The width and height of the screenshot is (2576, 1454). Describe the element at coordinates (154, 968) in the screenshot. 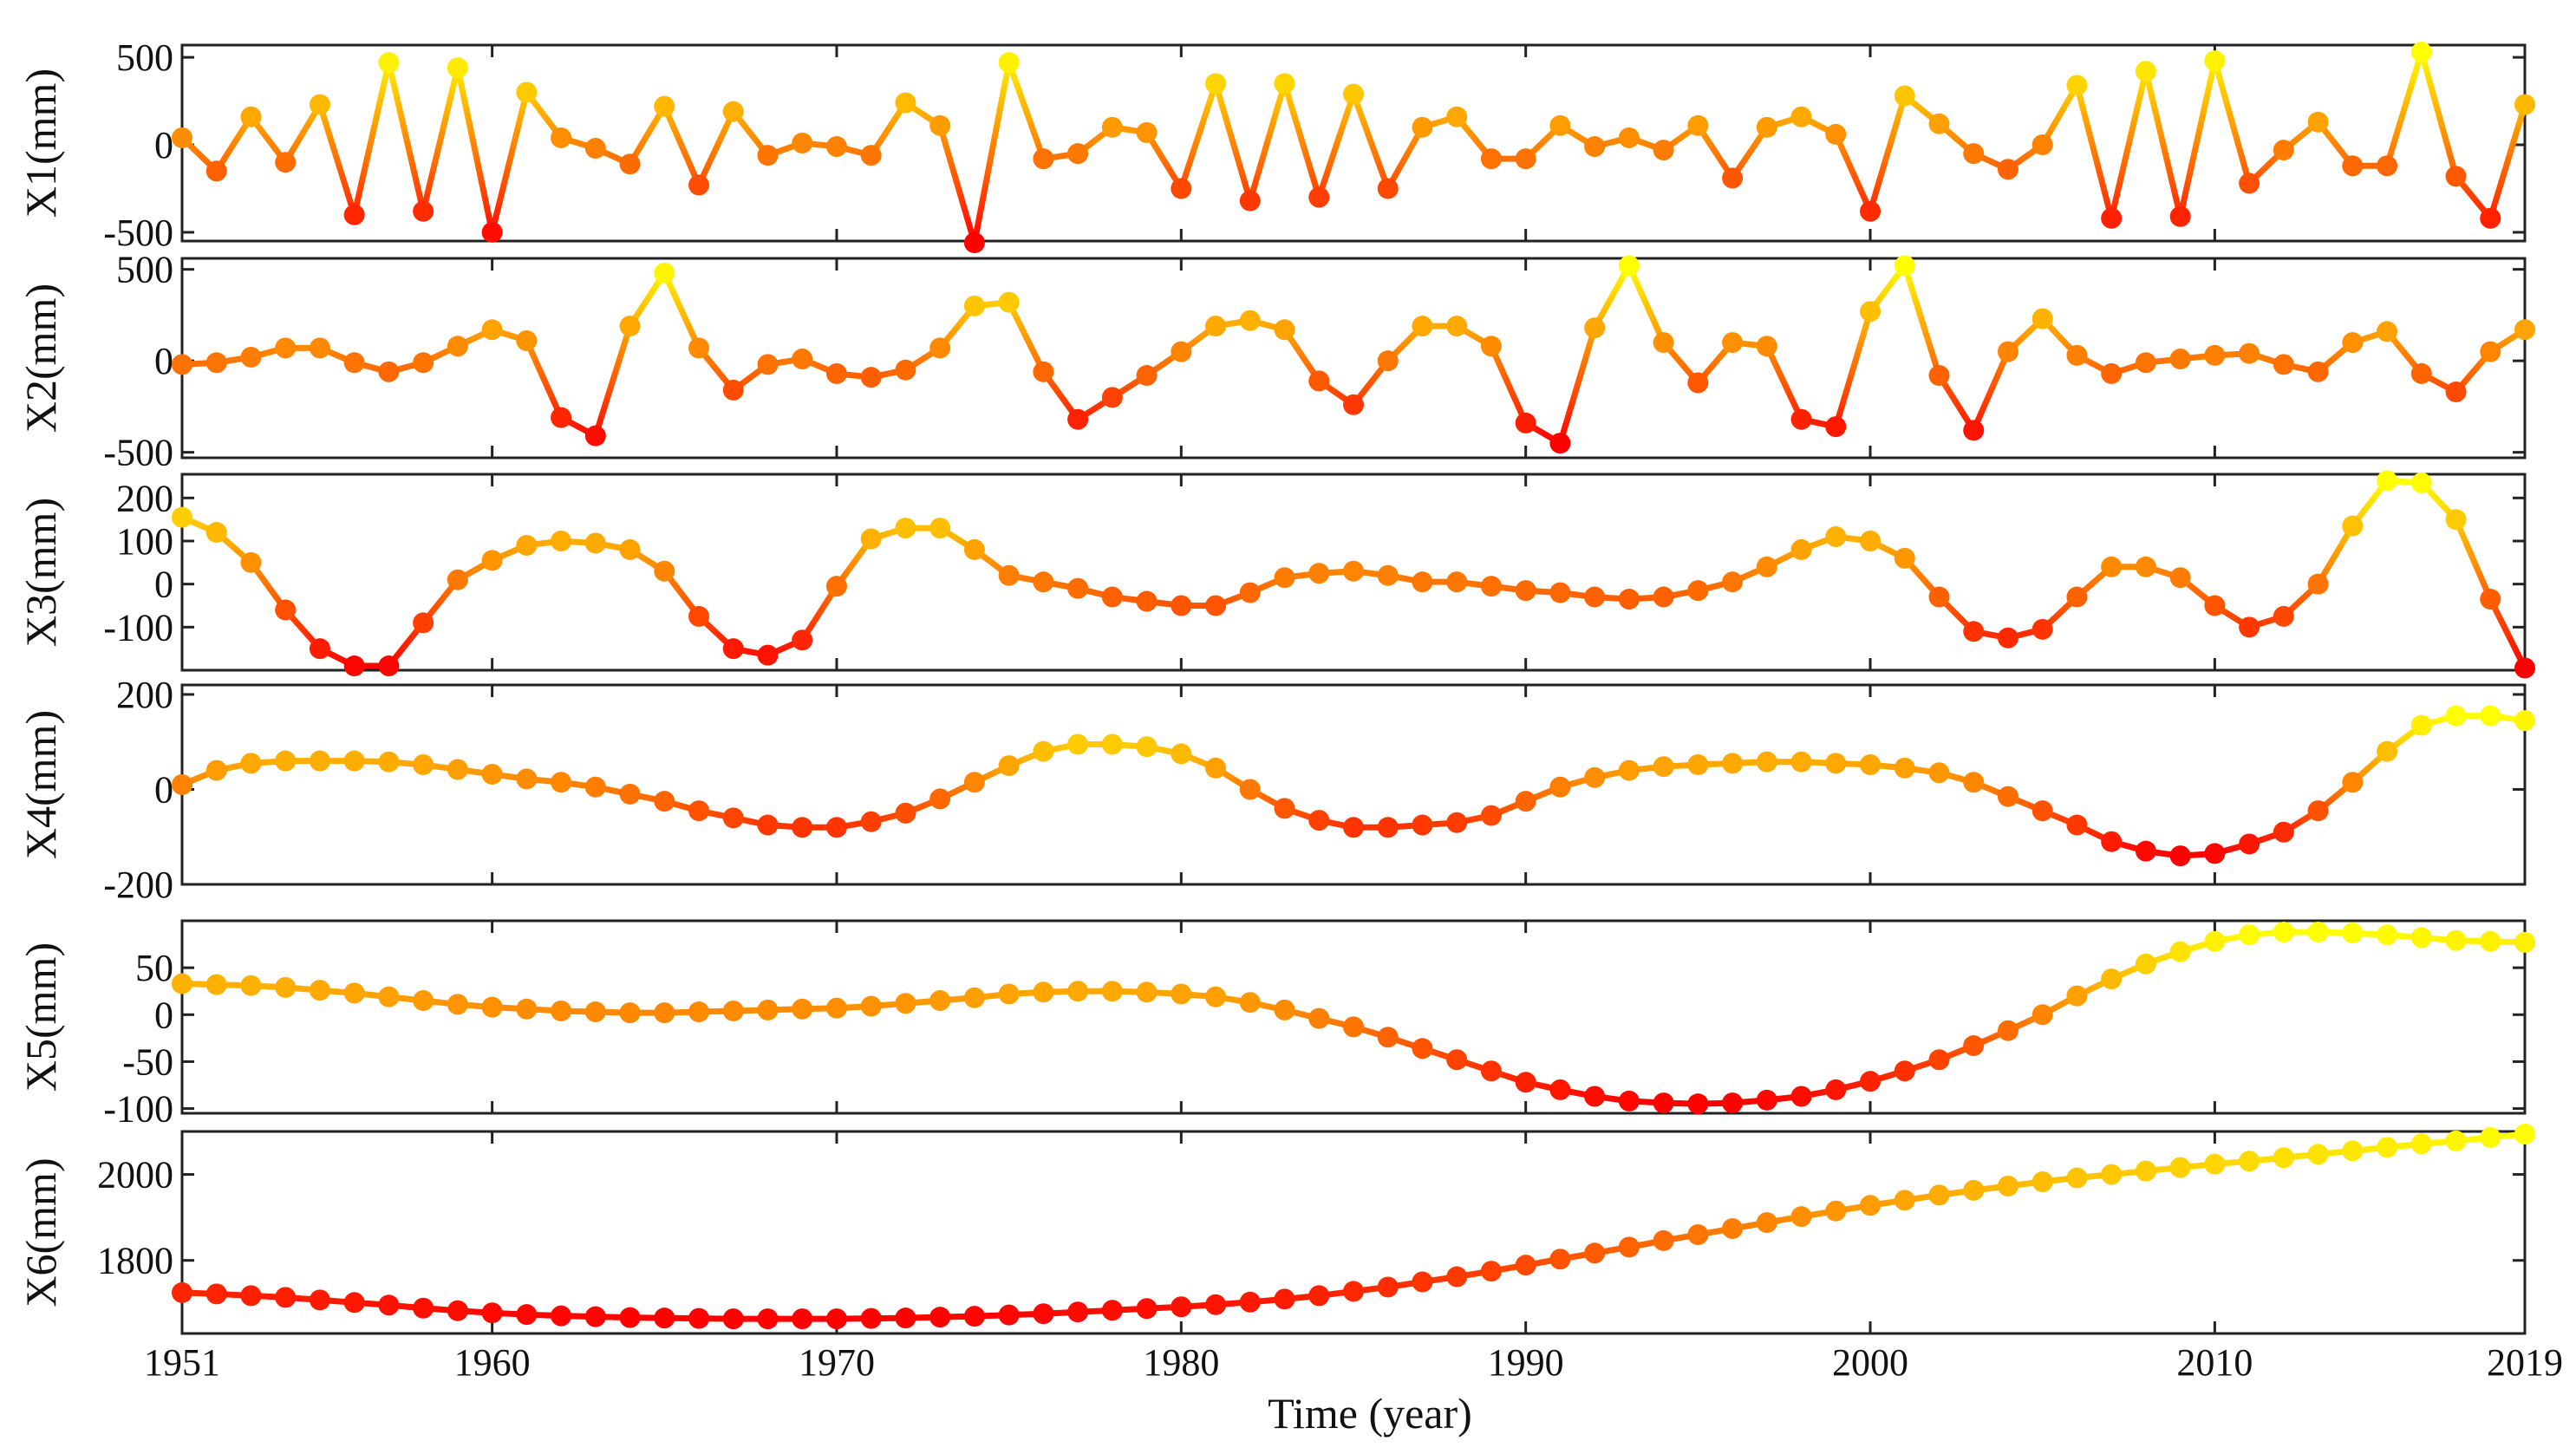

I see `y-tick-label: 50` at that location.